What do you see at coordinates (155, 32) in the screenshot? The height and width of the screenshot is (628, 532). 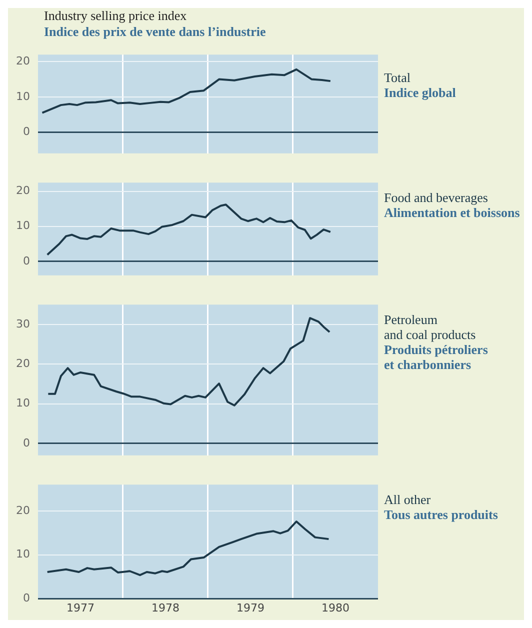 I see `chart-subtitle: Indice des prix de vente dans l’industrie` at bounding box center [155, 32].